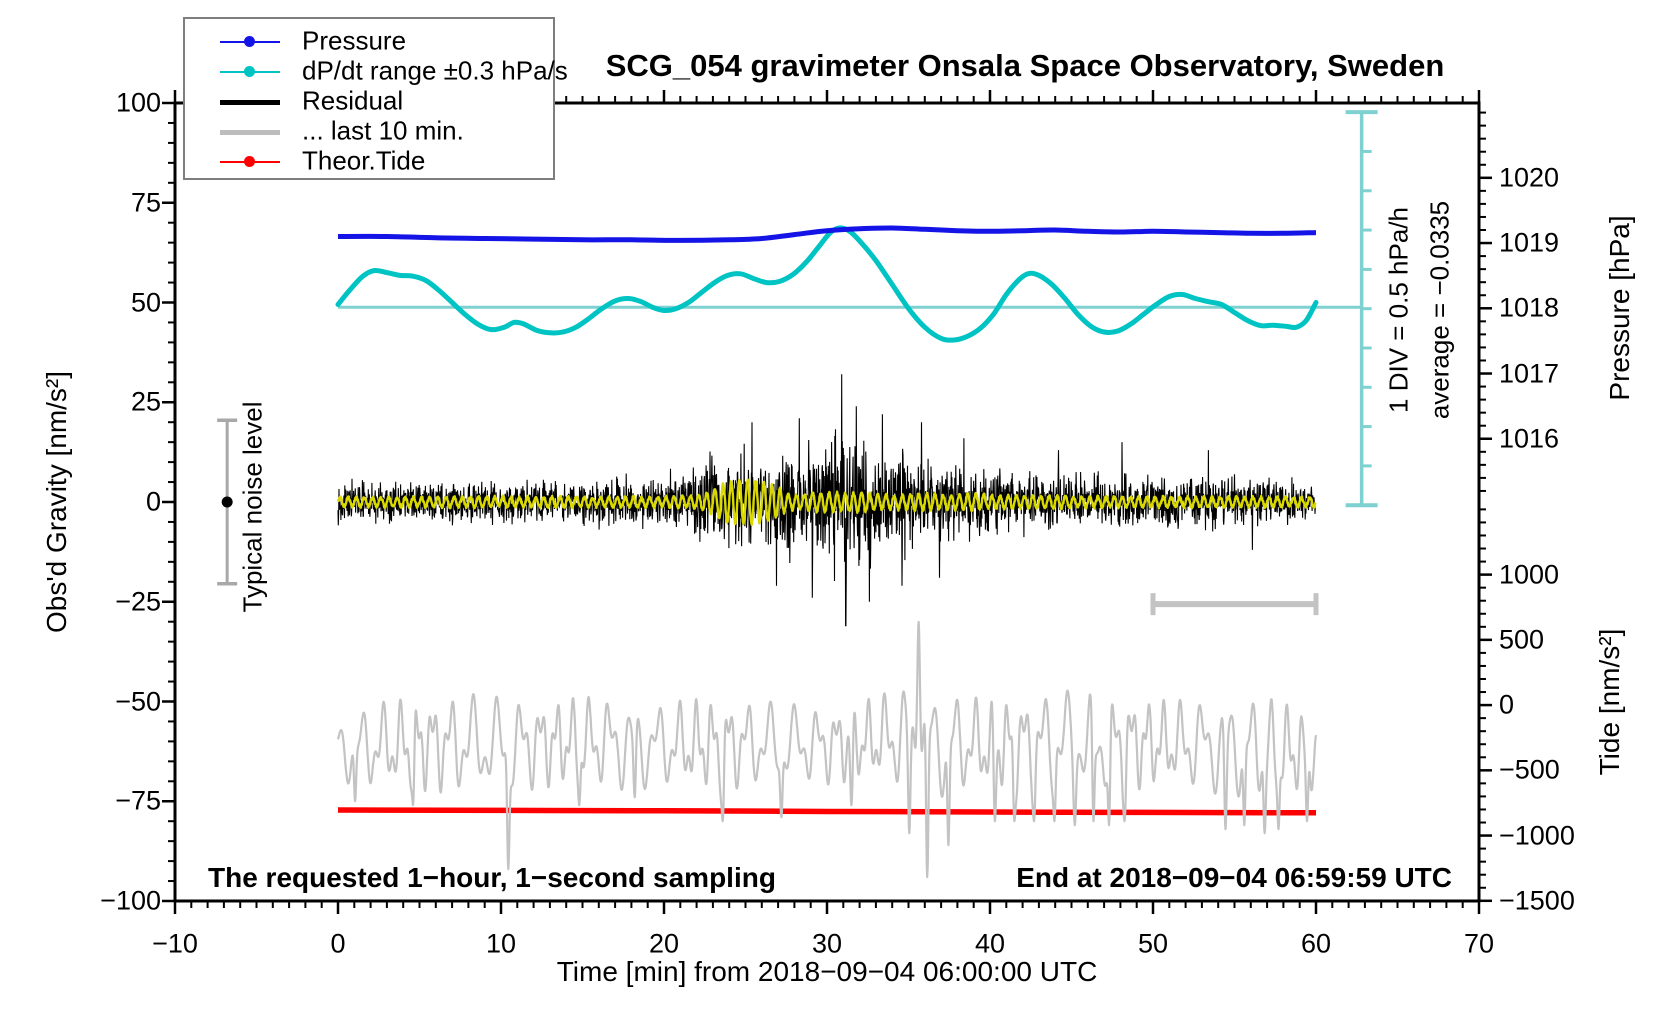 This screenshot has width=1676, height=1020. What do you see at coordinates (826, 502) in the screenshot?
I see `residual-lowpass-curve` at bounding box center [826, 502].